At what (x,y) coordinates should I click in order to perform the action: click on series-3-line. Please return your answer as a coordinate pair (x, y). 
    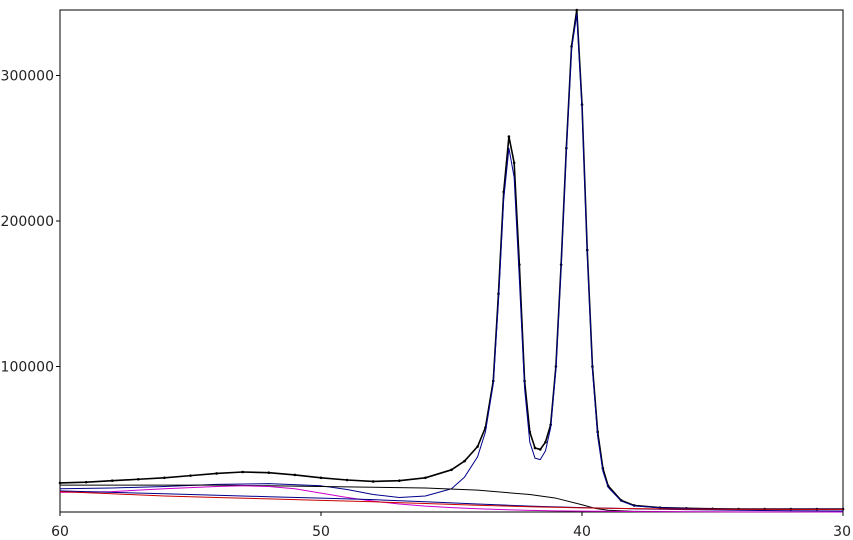
    Looking at the image, I should click on (451, 499).